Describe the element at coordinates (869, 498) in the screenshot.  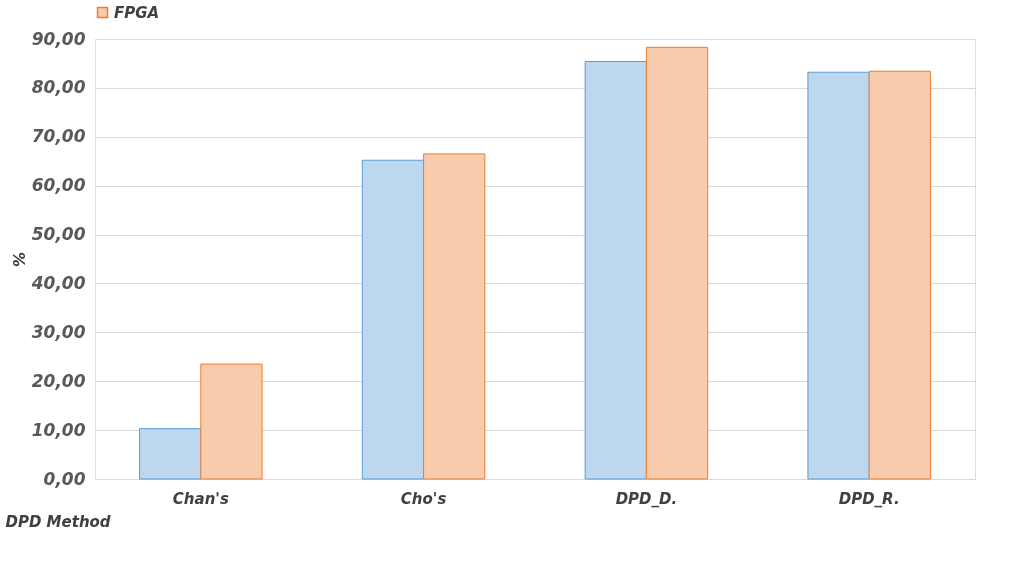
I see `x-tick-label: DPD_R.` at that location.